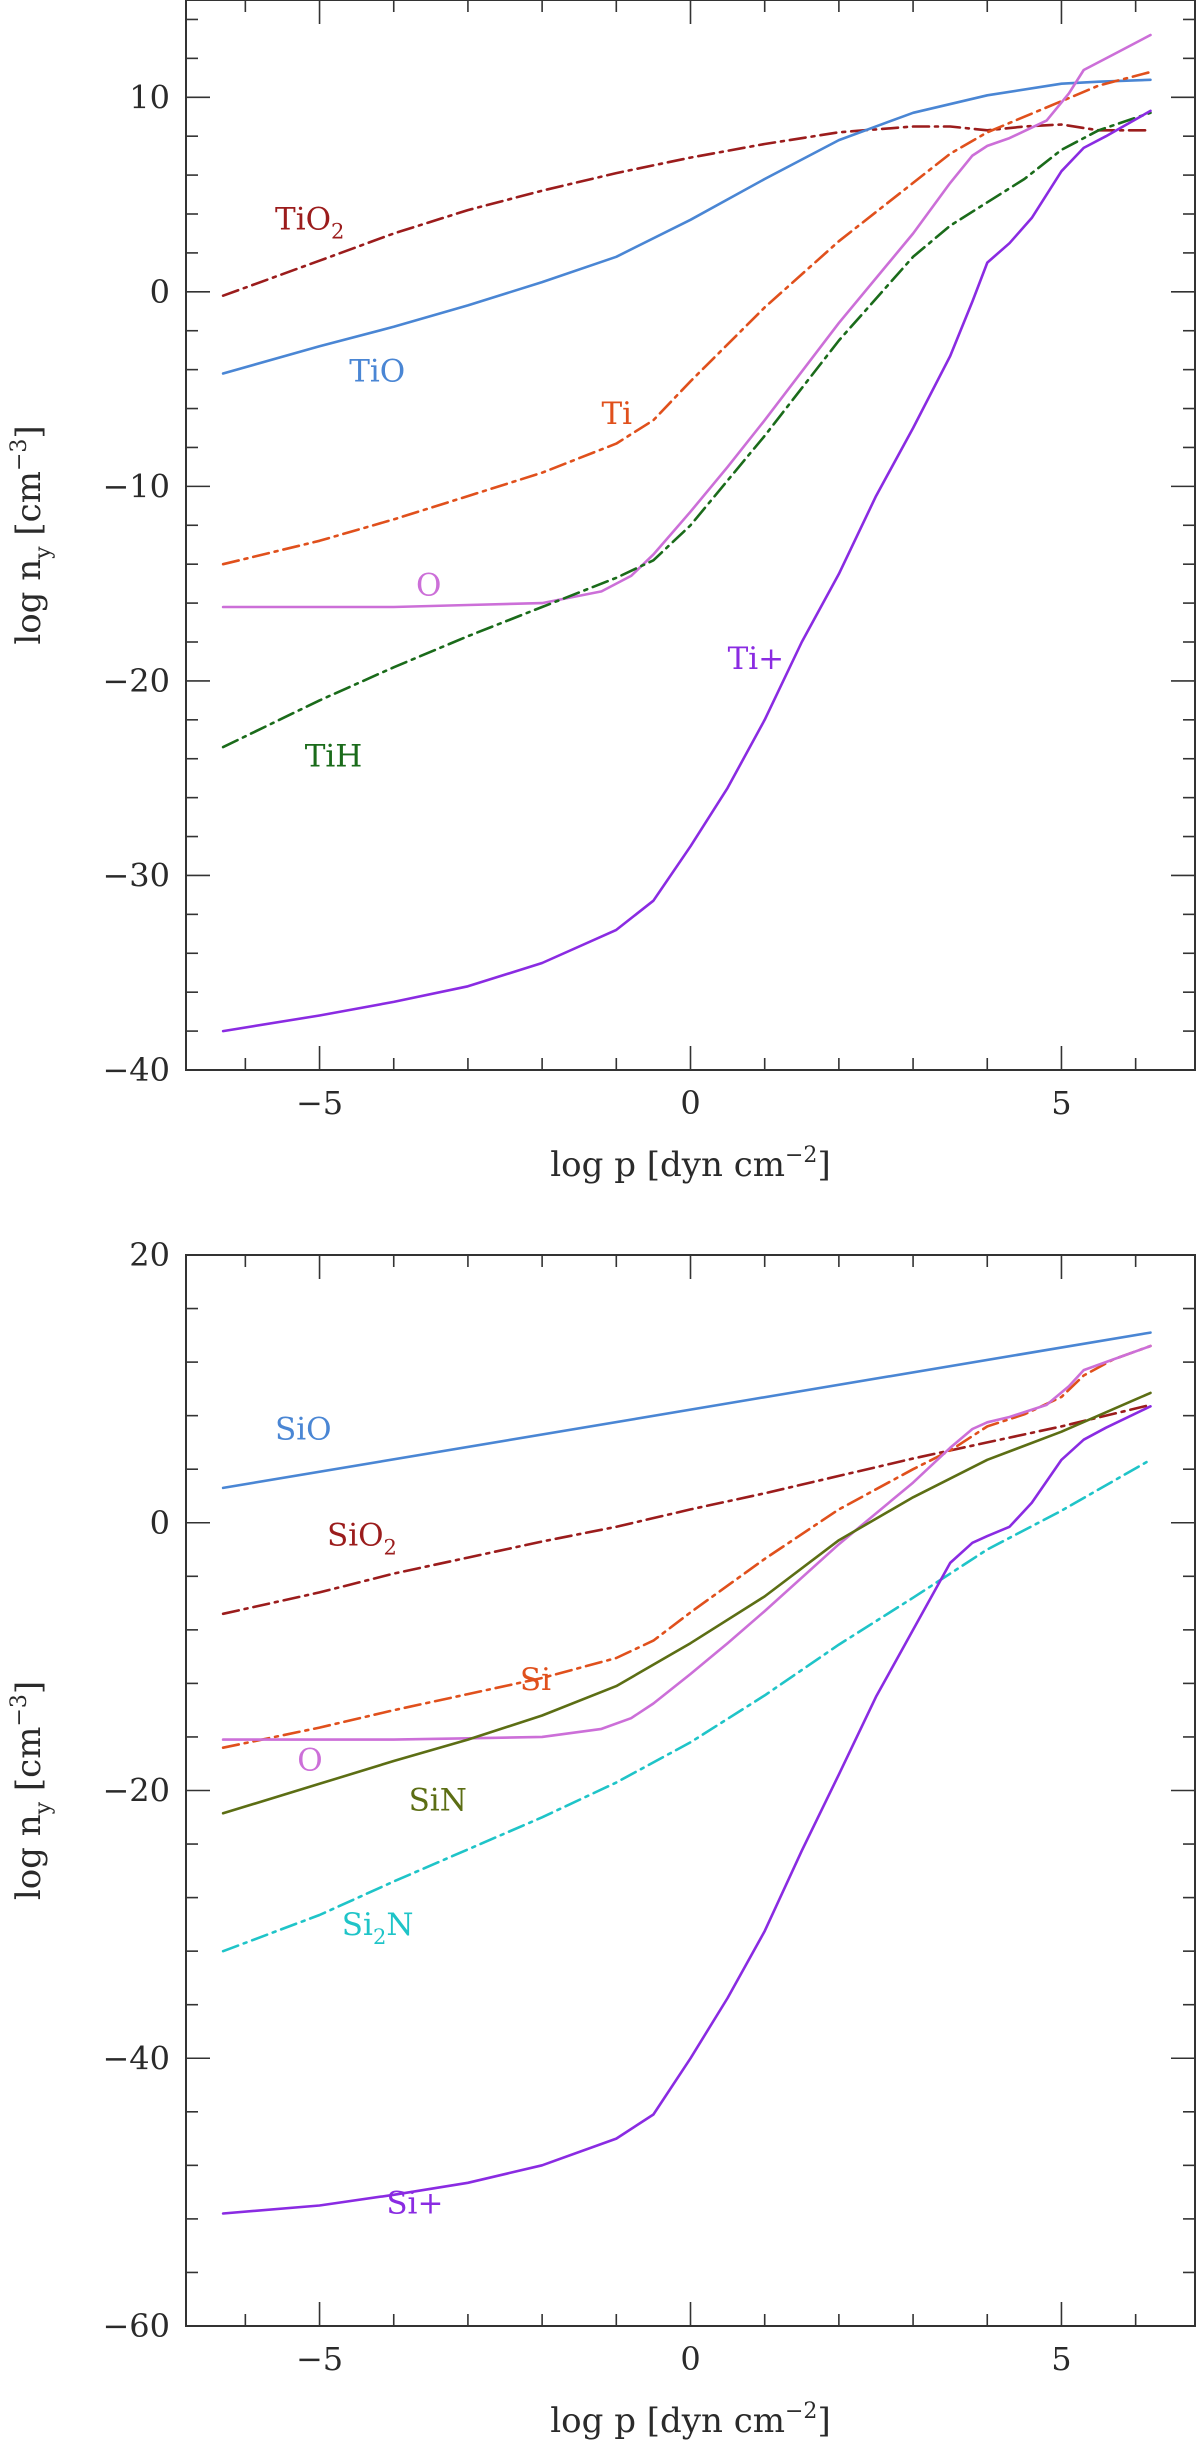  What do you see at coordinates (686, 1509) in the screenshot?
I see `series-line-sio2` at bounding box center [686, 1509].